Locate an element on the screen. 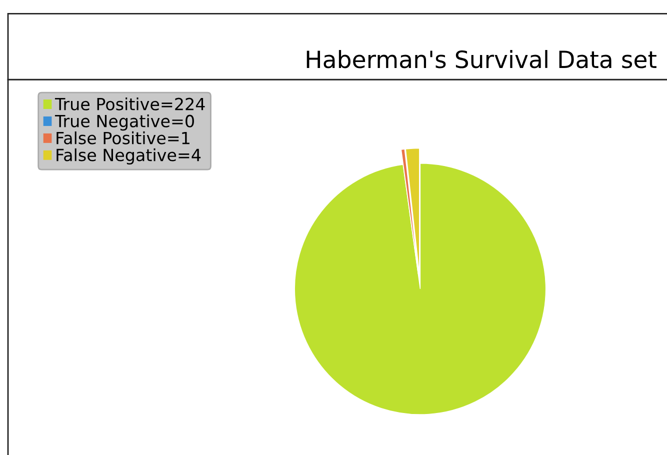  chart-title: Haberman's Survival Data set is located at coordinates (481, 59).